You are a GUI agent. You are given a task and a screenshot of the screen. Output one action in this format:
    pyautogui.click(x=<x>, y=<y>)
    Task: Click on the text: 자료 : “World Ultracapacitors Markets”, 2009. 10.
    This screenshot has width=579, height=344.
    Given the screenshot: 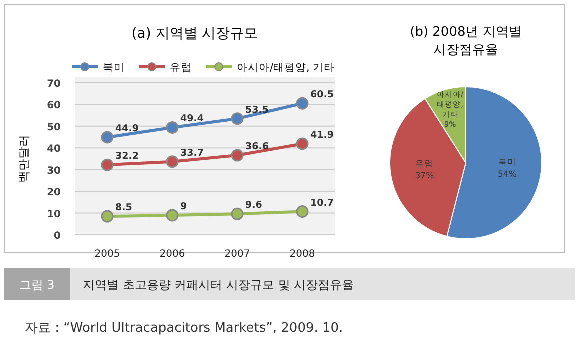 What is the action you would take?
    pyautogui.click(x=184, y=328)
    